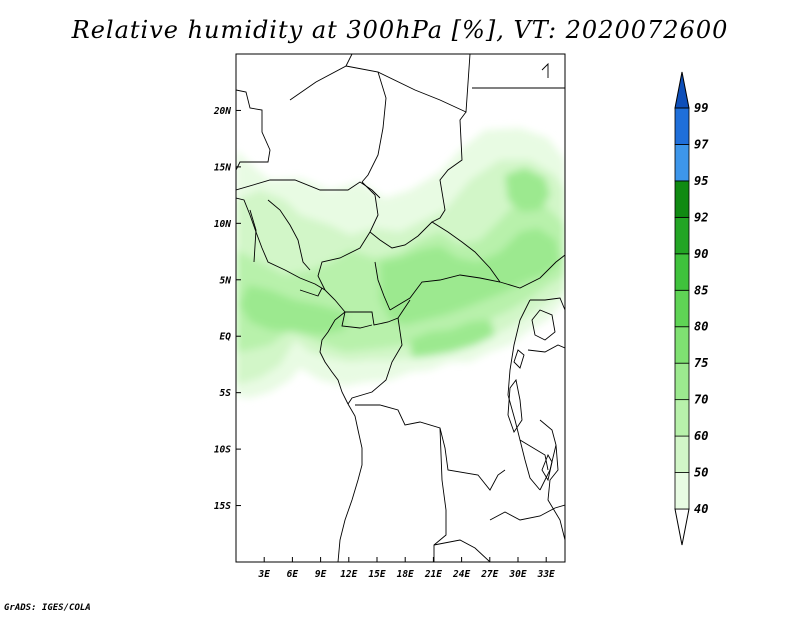 Image resolution: width=800 pixels, height=618 pixels. I want to click on humidity-region-75c, so click(292, 310).